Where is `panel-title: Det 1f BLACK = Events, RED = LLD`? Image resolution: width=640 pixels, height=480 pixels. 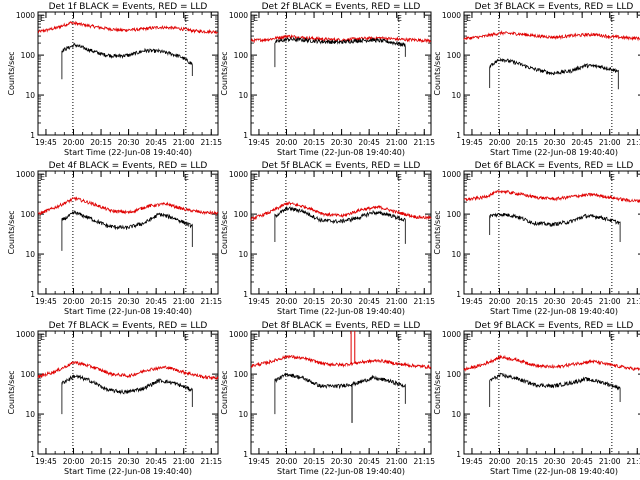
panel-title: Det 1f BLACK = Events, RED = LLD is located at coordinates (128, 7).